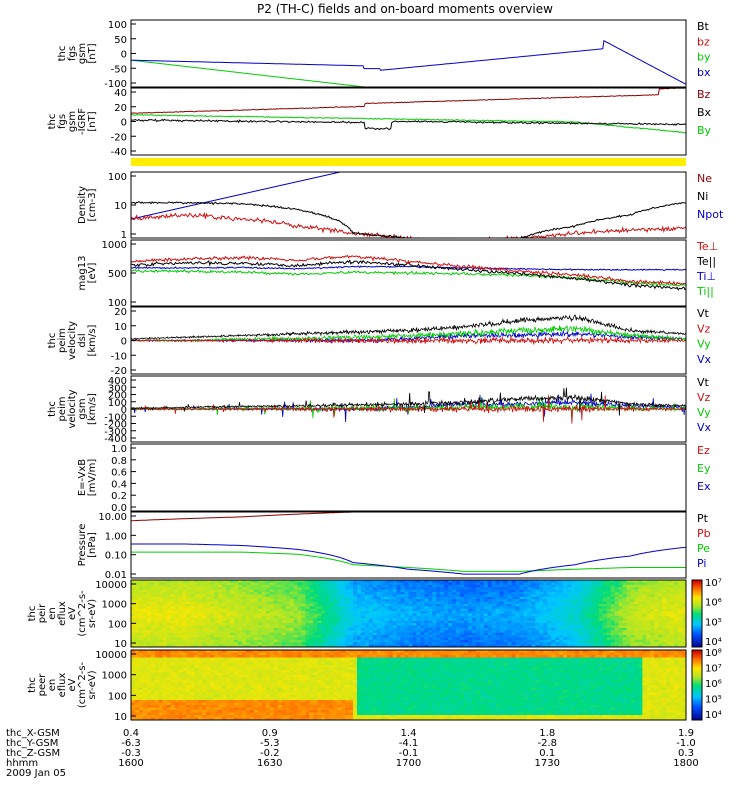 The height and width of the screenshot is (800, 750). I want to click on plot-area-p2, so click(408, 111).